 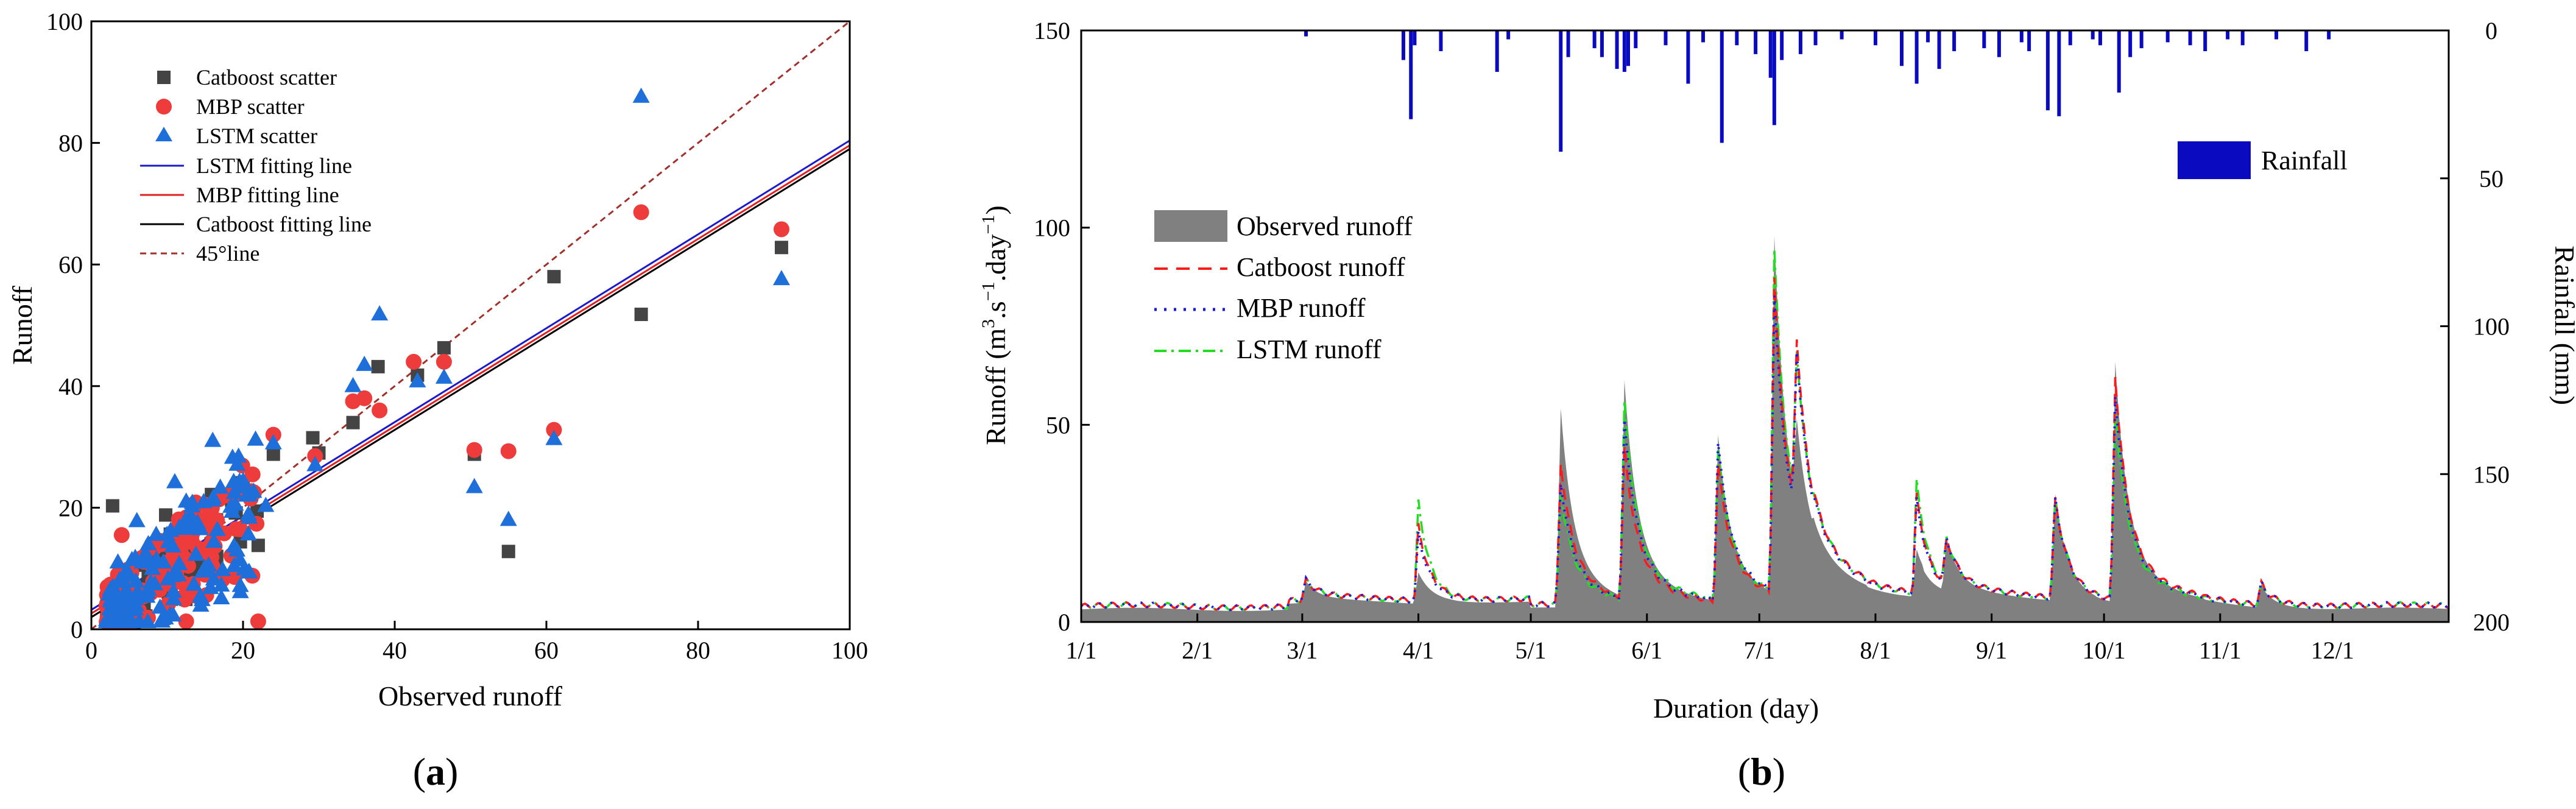 I want to click on panel-b-y2-tick-label: 150, so click(x=2491, y=475).